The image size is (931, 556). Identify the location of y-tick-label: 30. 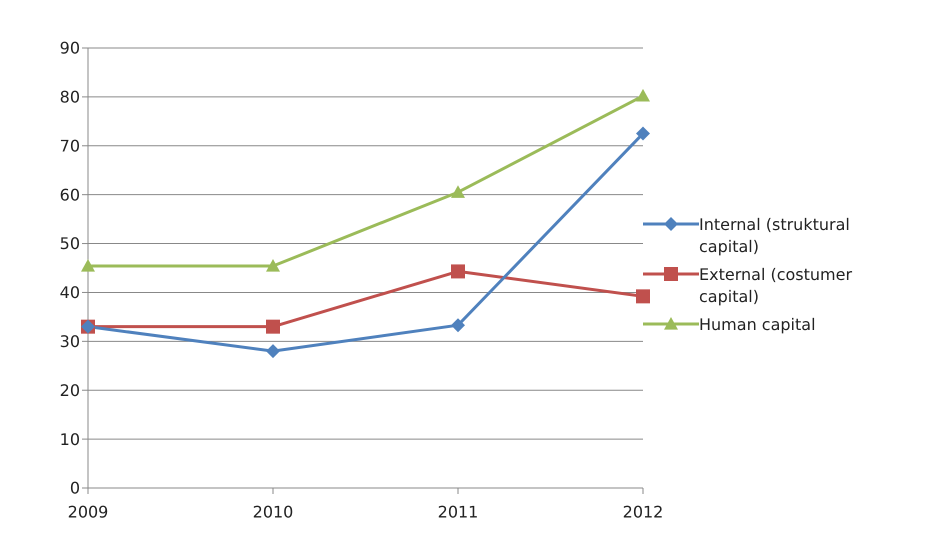
(70, 342).